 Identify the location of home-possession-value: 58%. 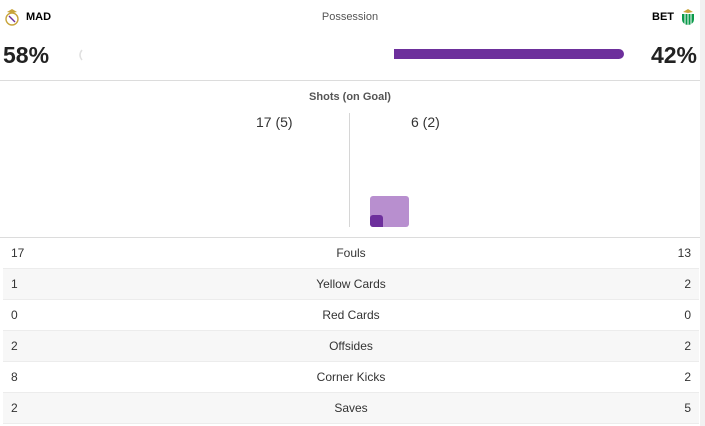
(26, 55).